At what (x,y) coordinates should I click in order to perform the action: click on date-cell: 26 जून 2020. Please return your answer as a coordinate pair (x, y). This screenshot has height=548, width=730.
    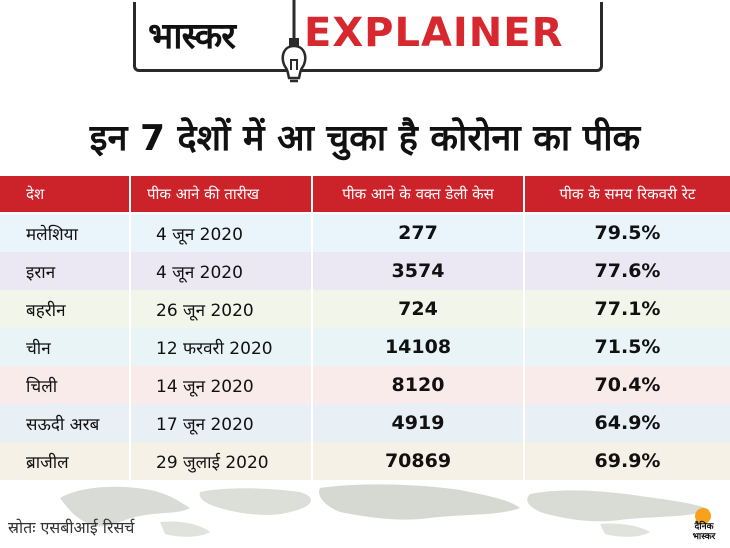
    Looking at the image, I should click on (222, 309).